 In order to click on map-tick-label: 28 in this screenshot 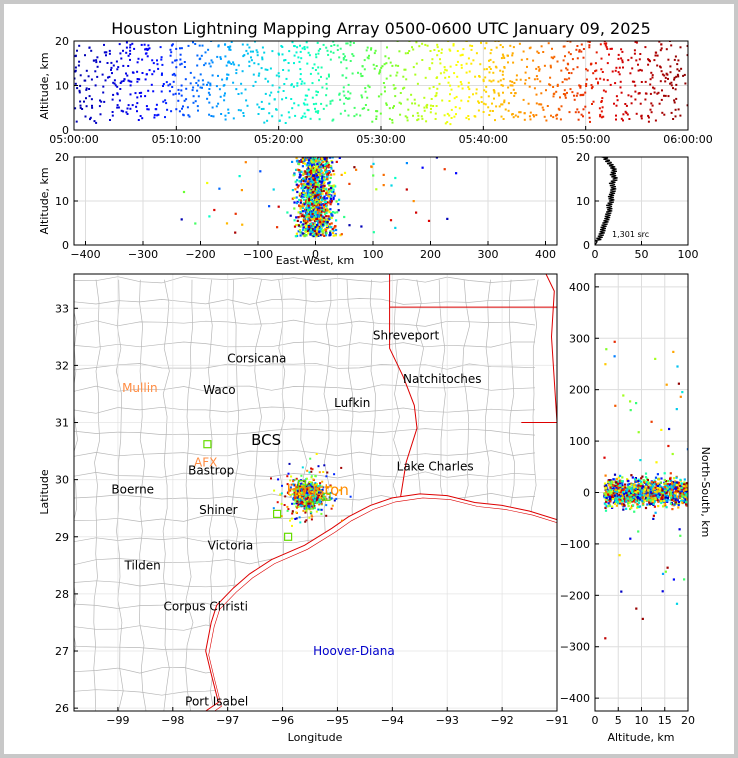, I will do `click(62, 594)`.